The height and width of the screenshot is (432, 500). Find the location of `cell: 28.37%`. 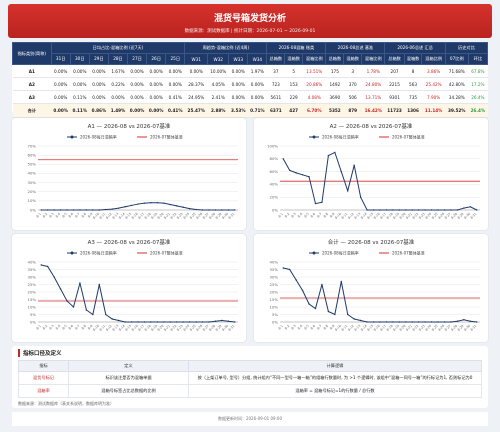

cell: 28.37% is located at coordinates (196, 84).